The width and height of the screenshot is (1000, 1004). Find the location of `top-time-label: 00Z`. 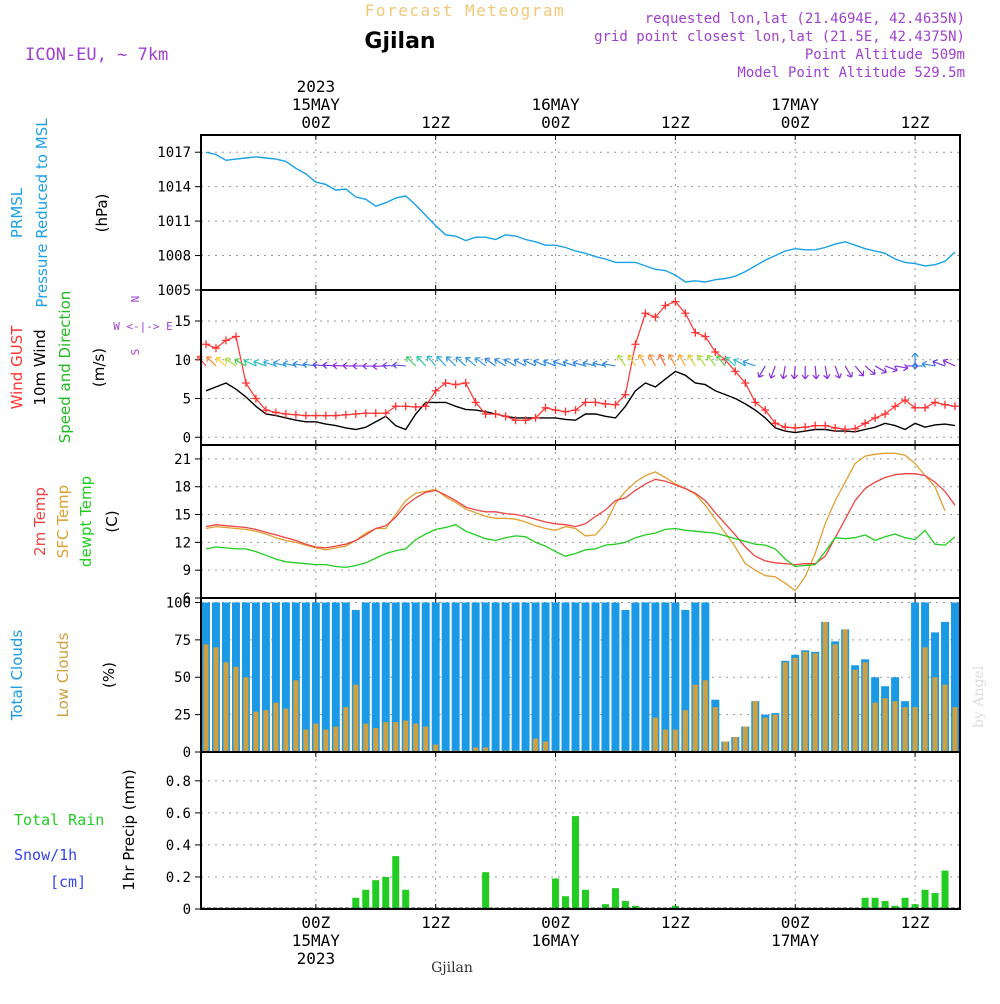

top-time-label: 00Z is located at coordinates (315, 122).